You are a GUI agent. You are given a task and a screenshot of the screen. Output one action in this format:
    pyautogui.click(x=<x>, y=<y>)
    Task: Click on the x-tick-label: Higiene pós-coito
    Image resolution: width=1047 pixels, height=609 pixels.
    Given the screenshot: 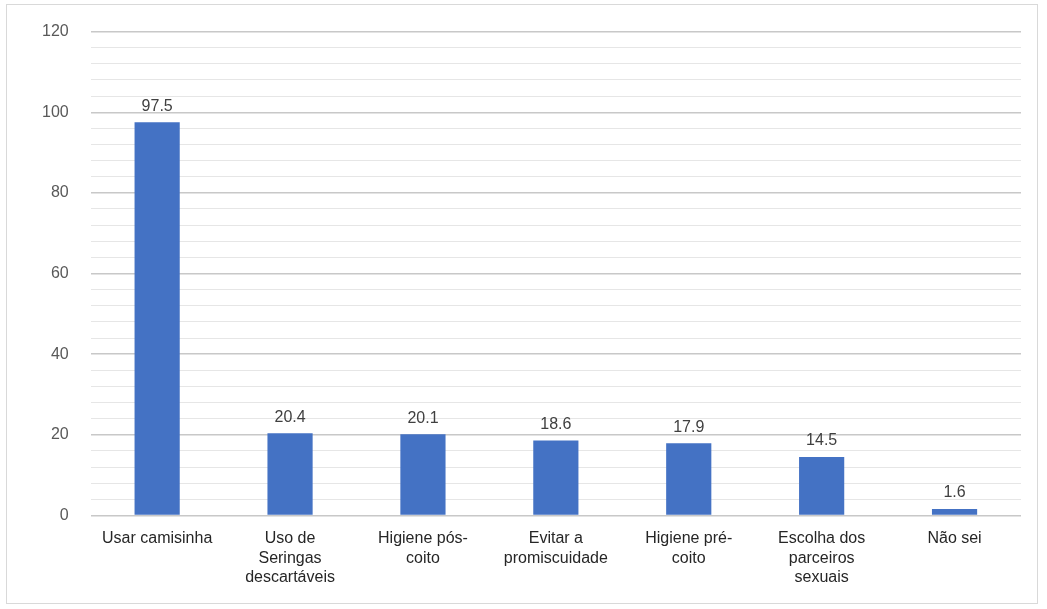 What is the action you would take?
    pyautogui.click(x=423, y=547)
    